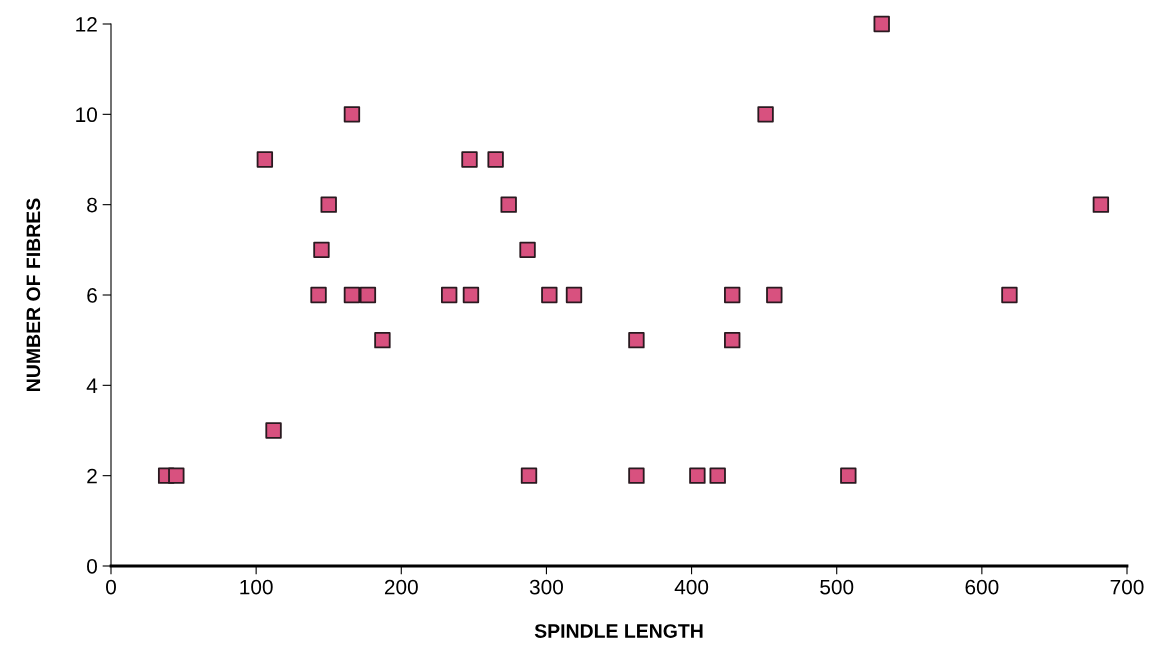 The width and height of the screenshot is (1164, 671). What do you see at coordinates (92, 476) in the screenshot?
I see `y-tick-label: 2` at bounding box center [92, 476].